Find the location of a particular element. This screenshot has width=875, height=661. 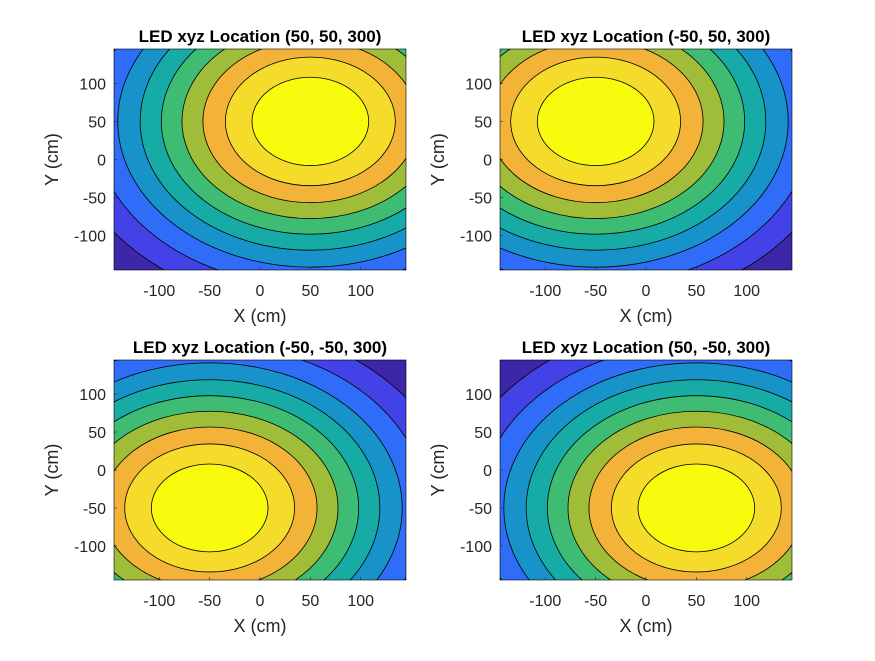

subplot-title: LED xyz Location (50, -50, 300) is located at coordinates (646, 347).